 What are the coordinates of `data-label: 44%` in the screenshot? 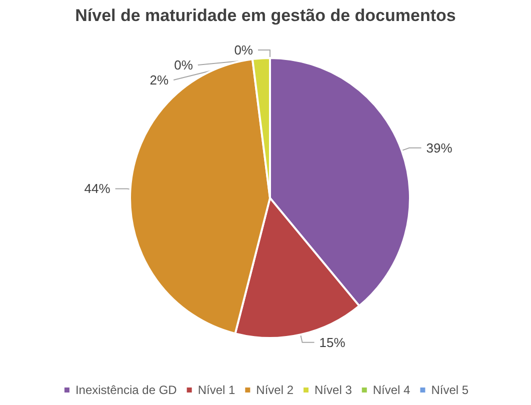 It's located at (97, 188).